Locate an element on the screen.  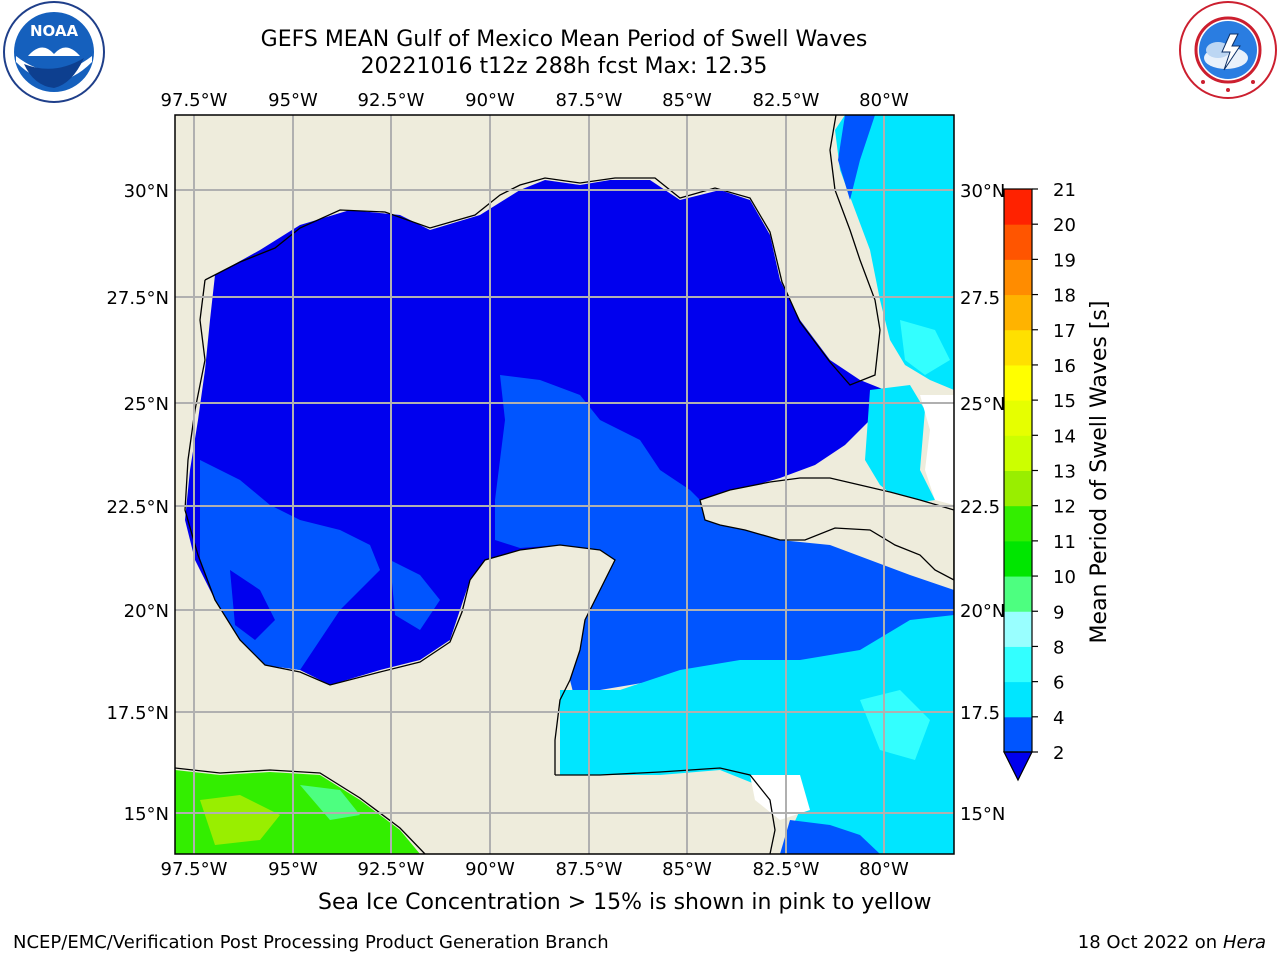
lon-label-top: 80°W is located at coordinates (884, 100).